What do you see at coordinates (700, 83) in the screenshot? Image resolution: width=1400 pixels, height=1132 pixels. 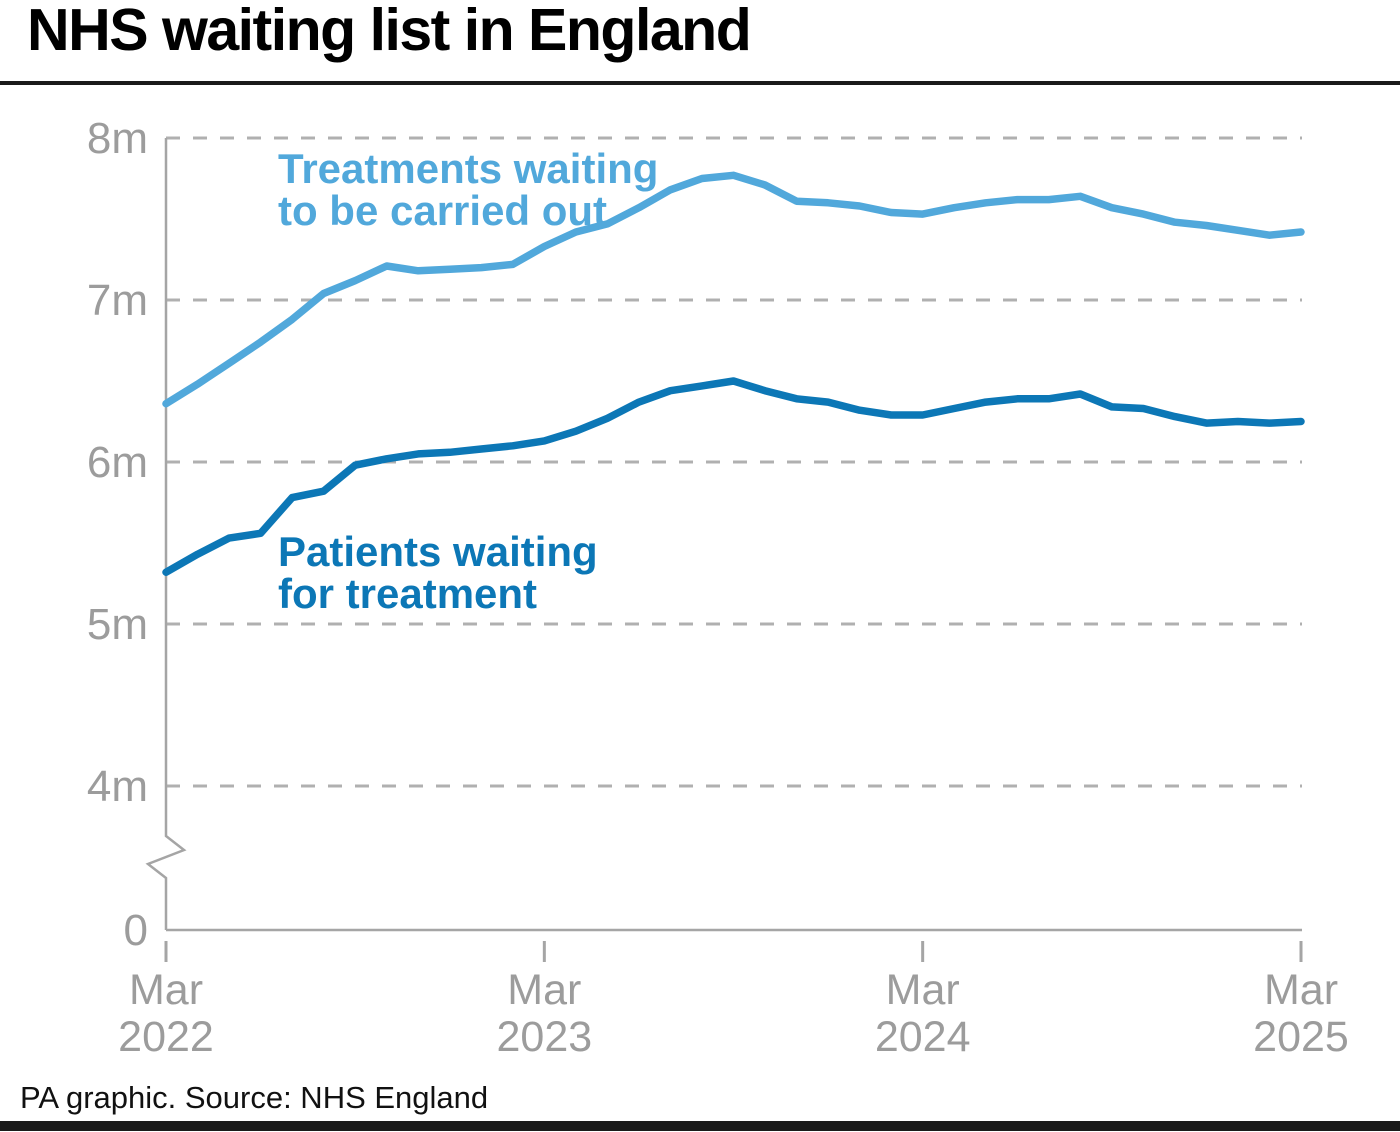 I see `title-rule` at bounding box center [700, 83].